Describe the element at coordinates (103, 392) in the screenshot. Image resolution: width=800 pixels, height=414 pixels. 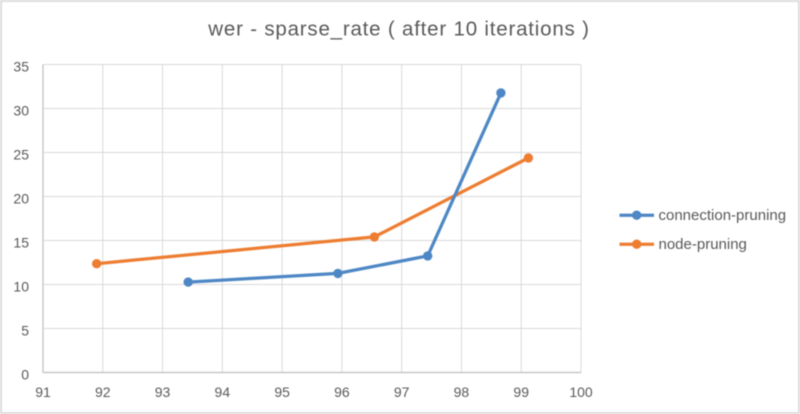
I see `svg-text: 92` at that location.